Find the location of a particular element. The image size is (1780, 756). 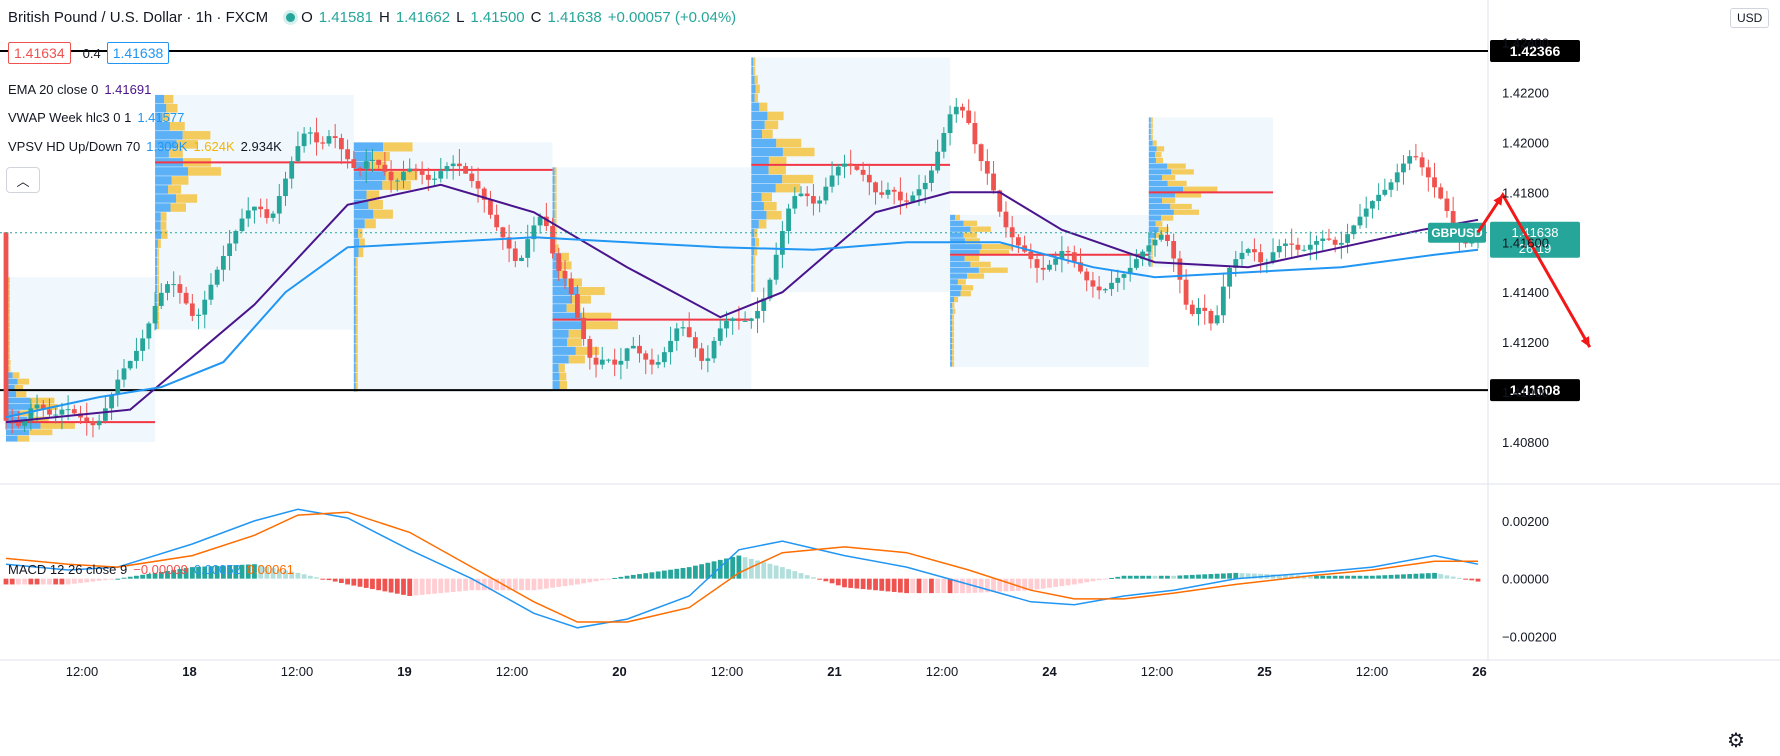

ema-value: 1.41691 is located at coordinates (128, 89).